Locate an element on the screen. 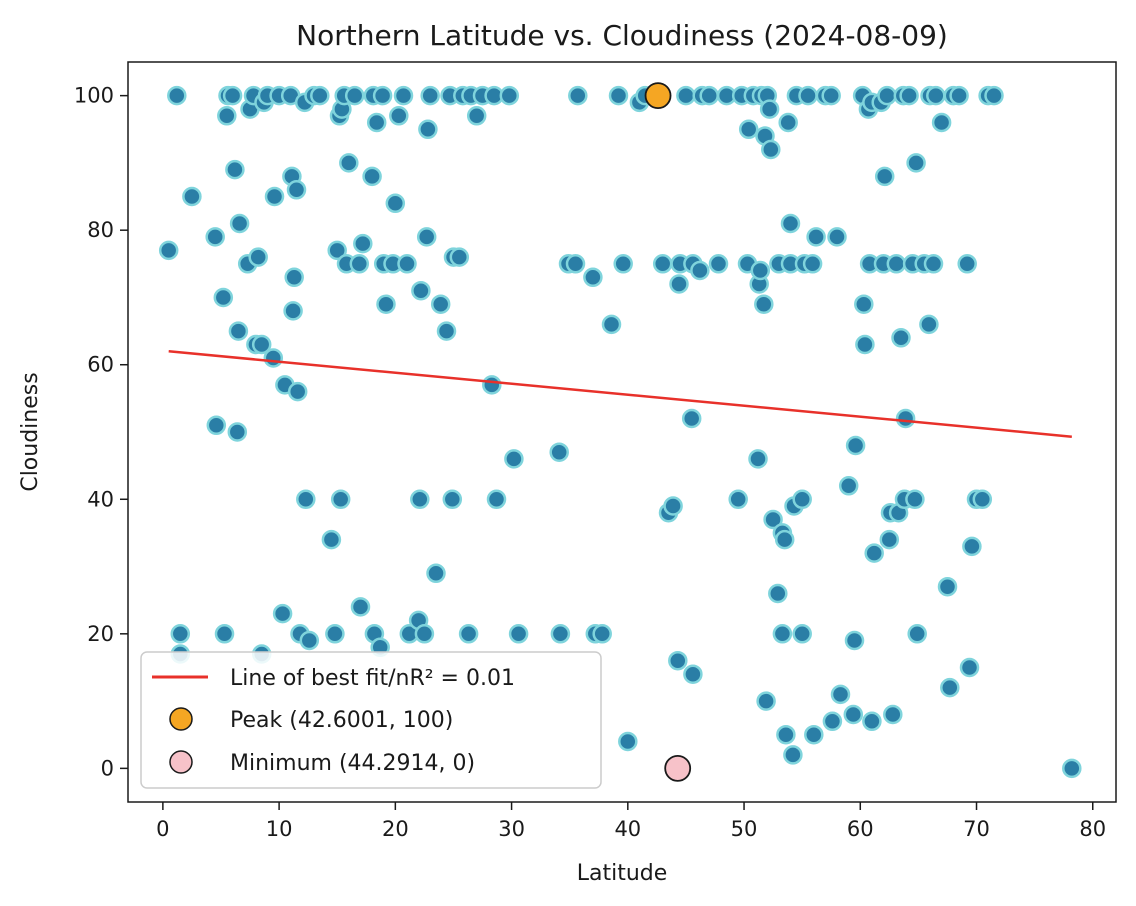 This screenshot has height=906, width=1136. y-tick-label: 60 is located at coordinates (100, 365).